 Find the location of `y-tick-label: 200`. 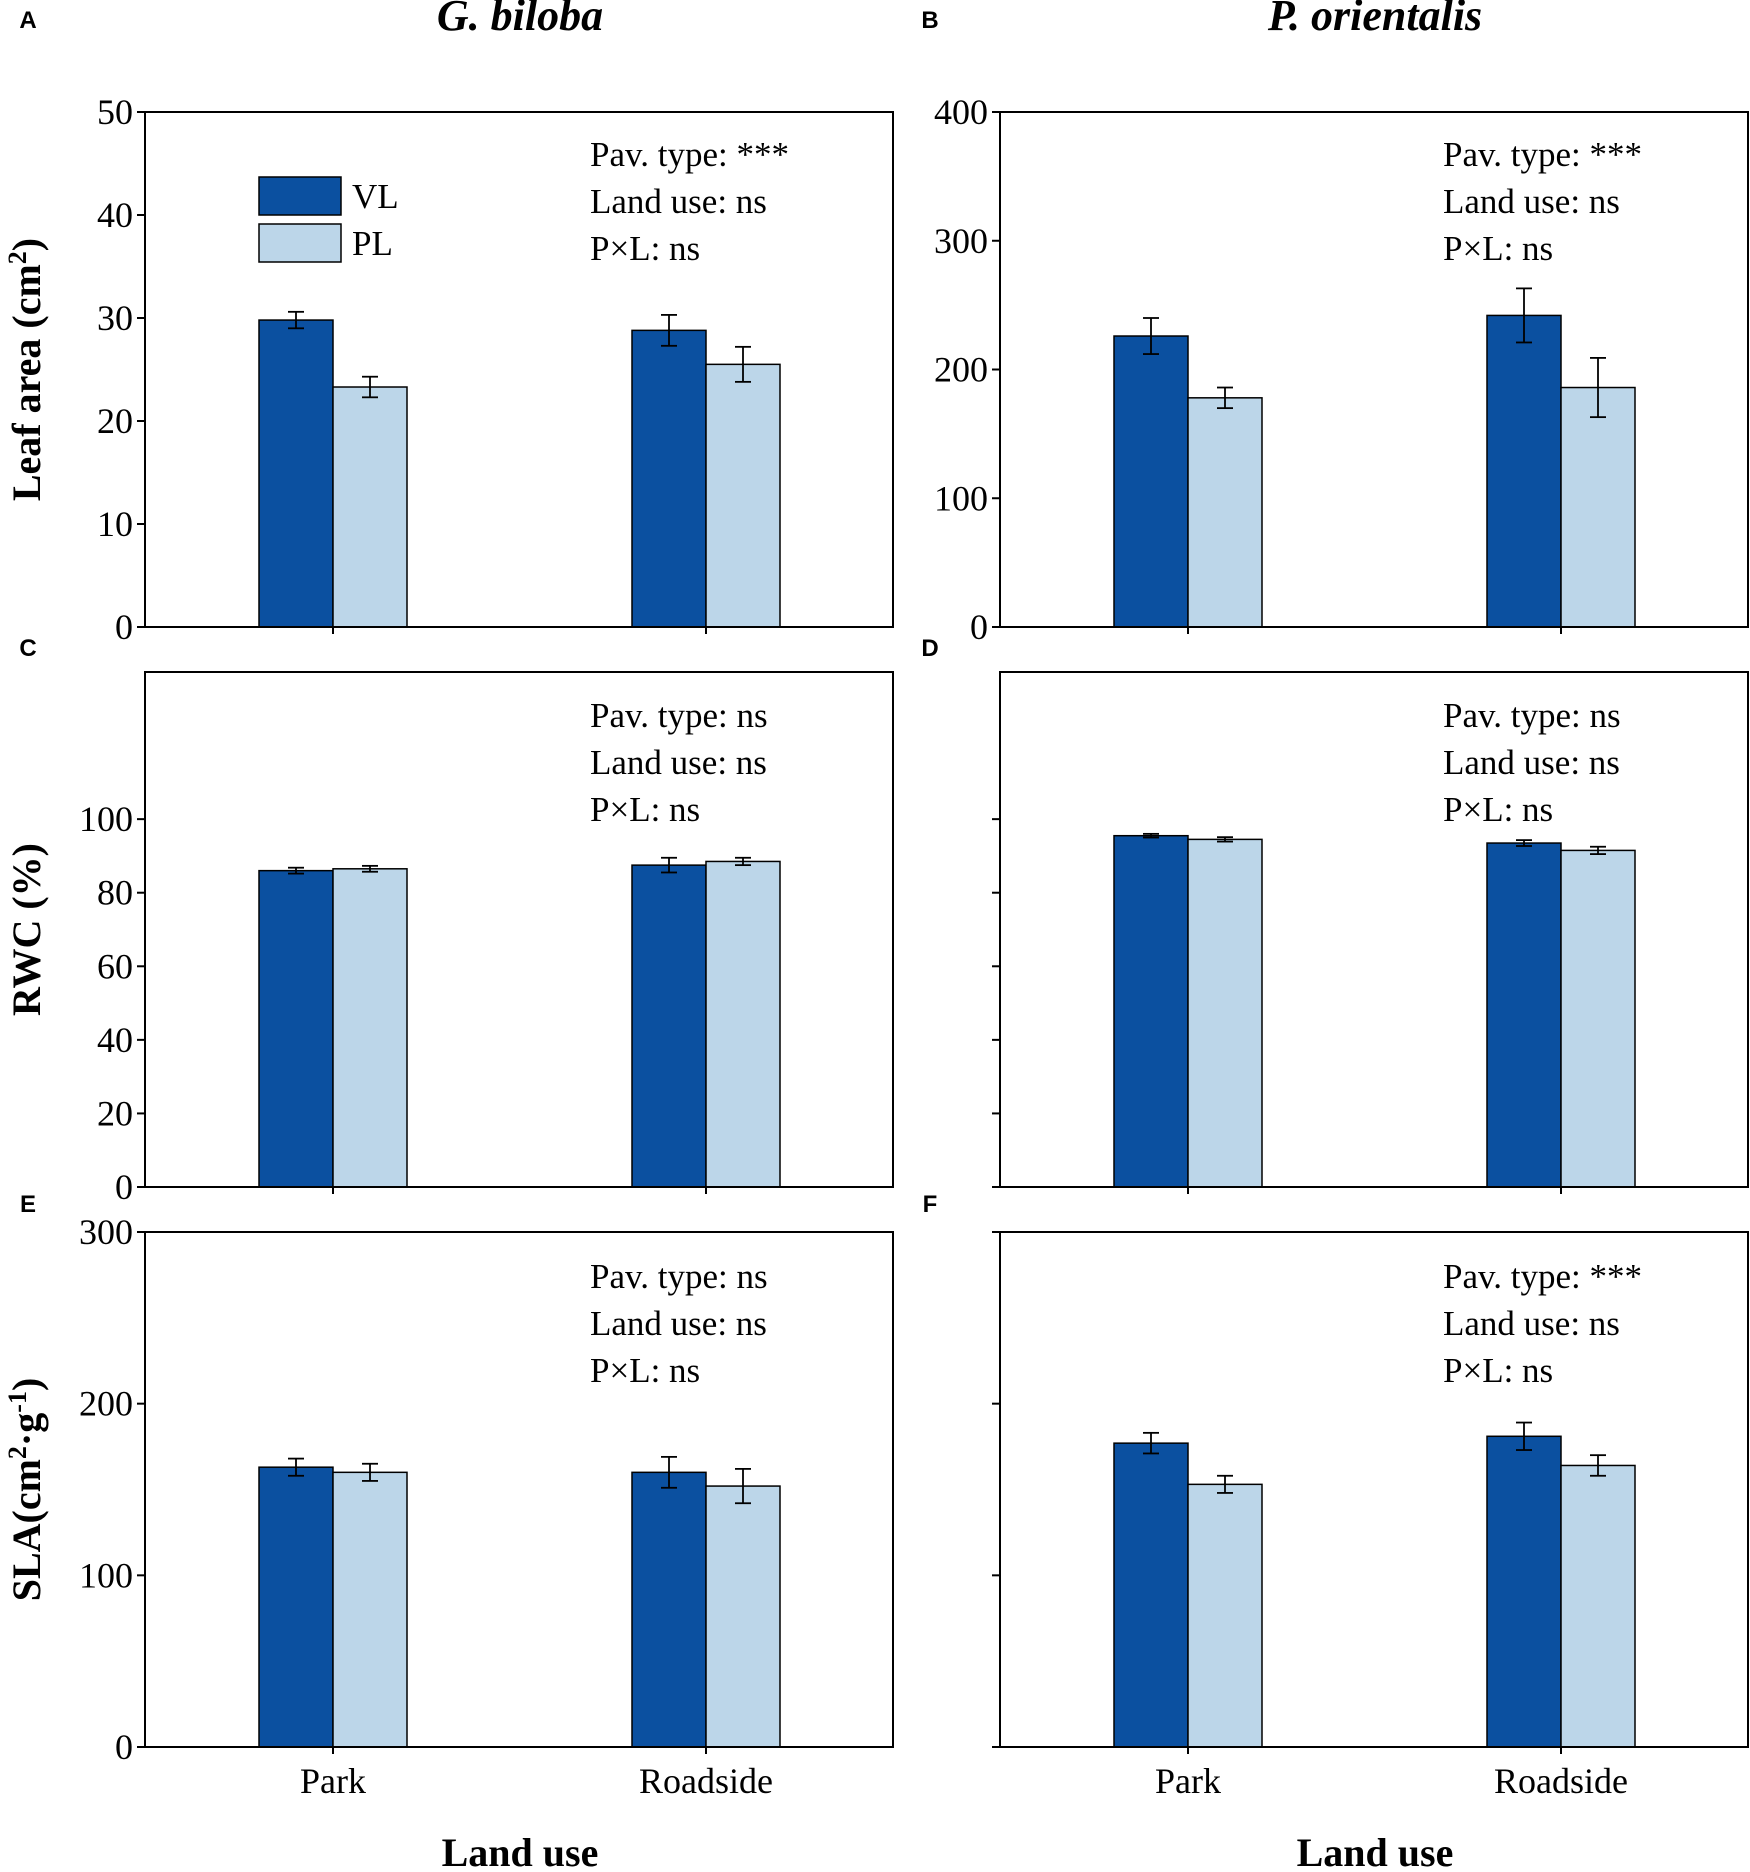

y-tick-label: 200 is located at coordinates (106, 1404).